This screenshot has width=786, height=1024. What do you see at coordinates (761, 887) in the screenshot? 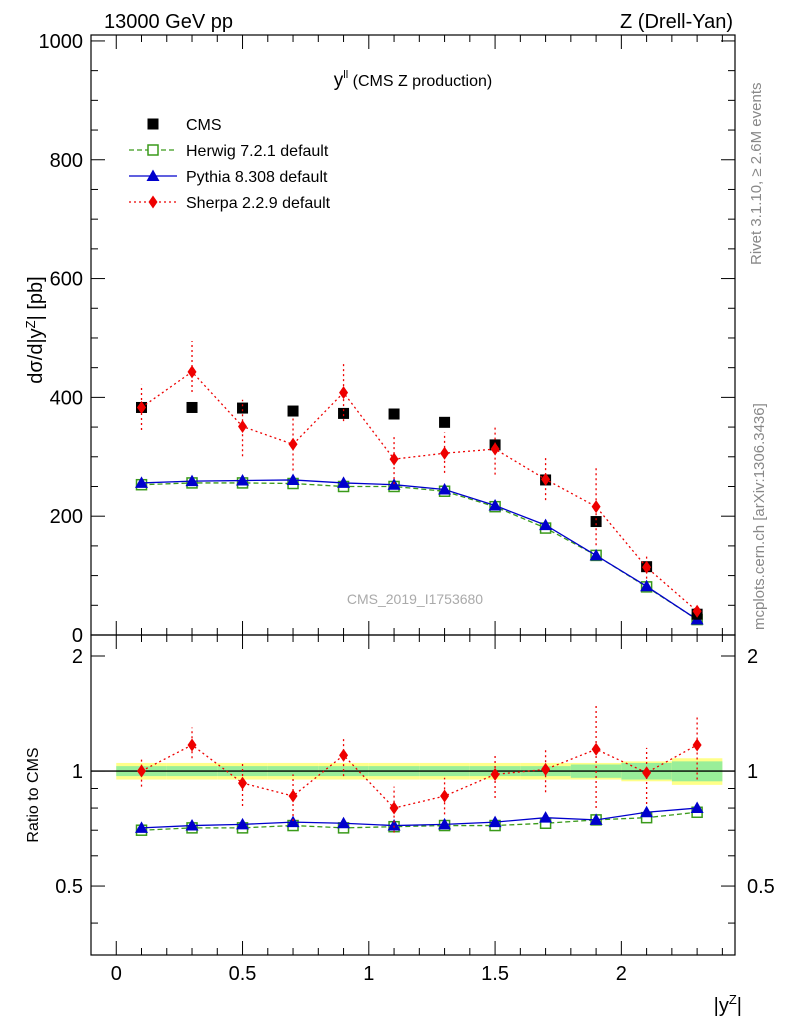
I see `ratio-ytick-label-right: 0.5` at bounding box center [761, 887].